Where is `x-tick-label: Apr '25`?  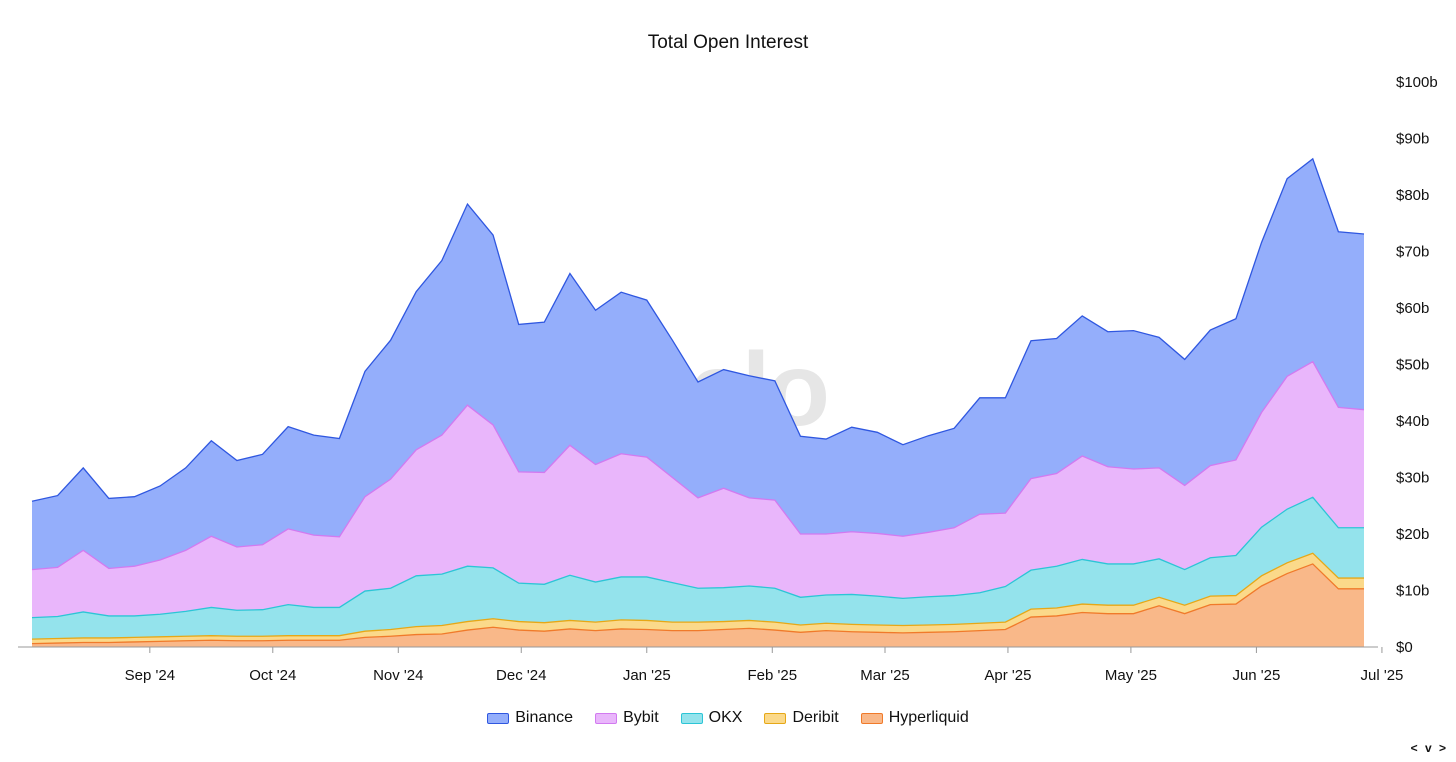 x-tick-label: Apr '25 is located at coordinates (1007, 675).